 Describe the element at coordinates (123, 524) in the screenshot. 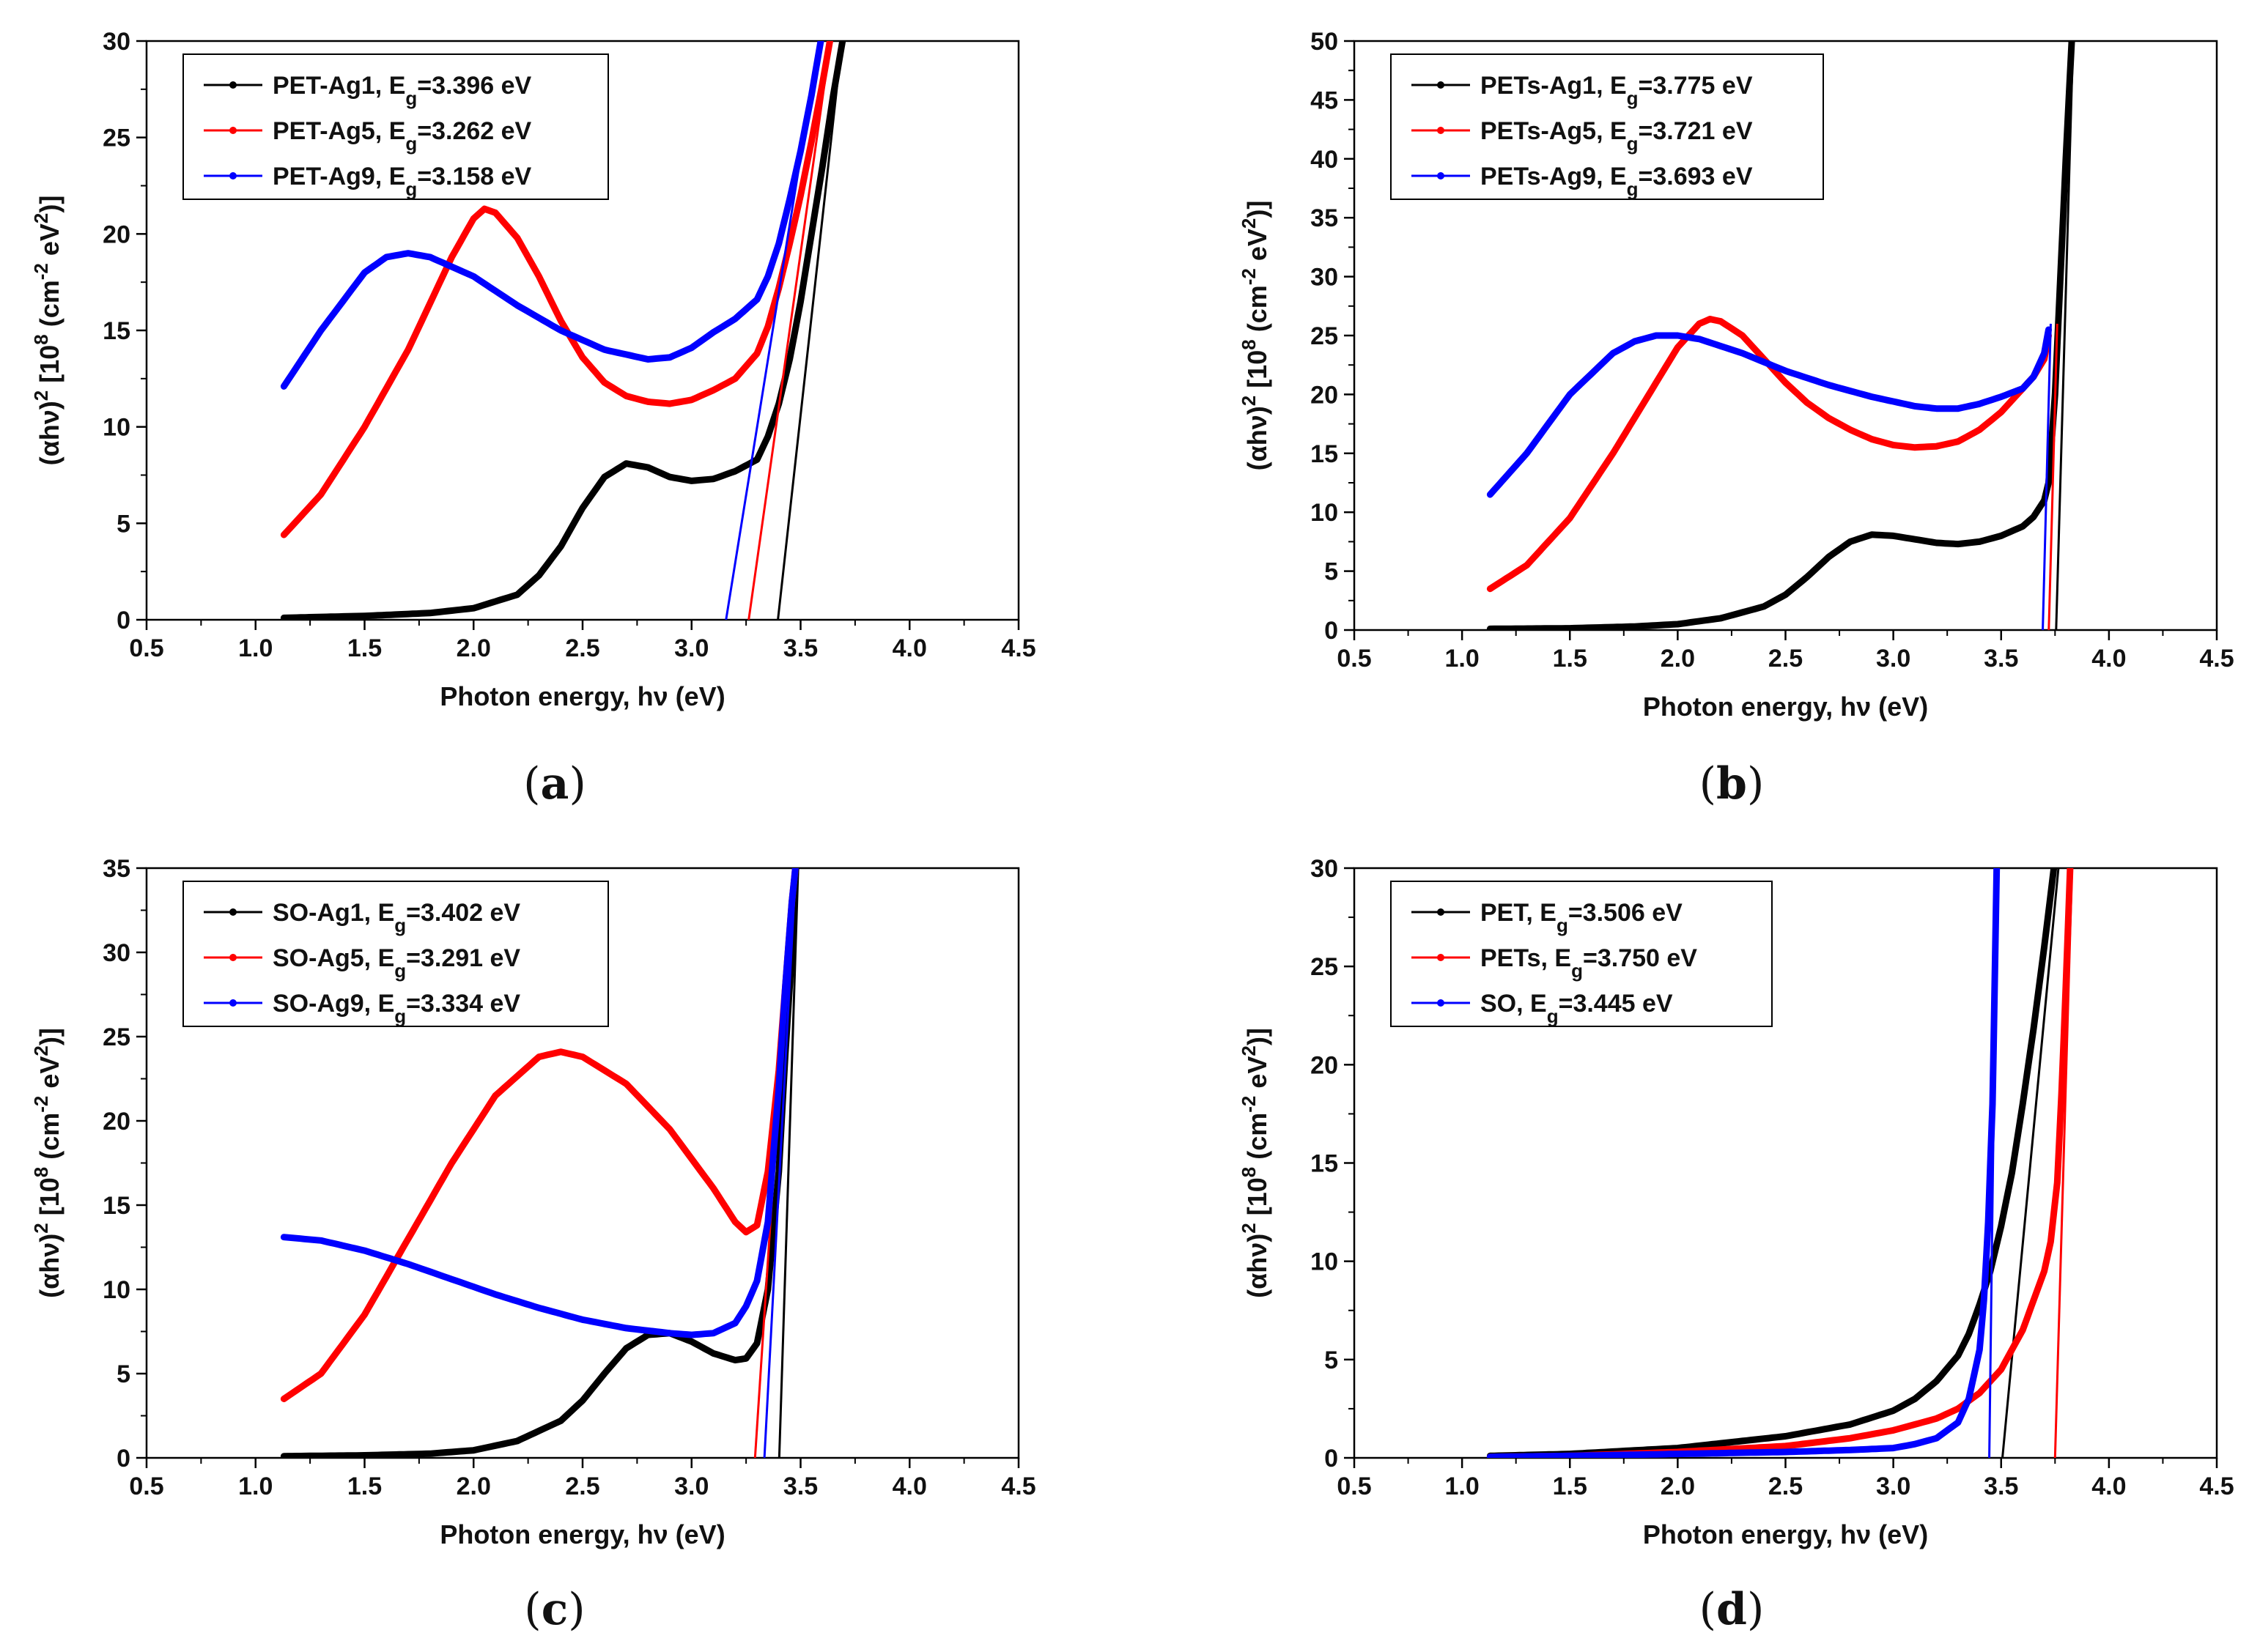

I see `y-tick-label: 5` at that location.